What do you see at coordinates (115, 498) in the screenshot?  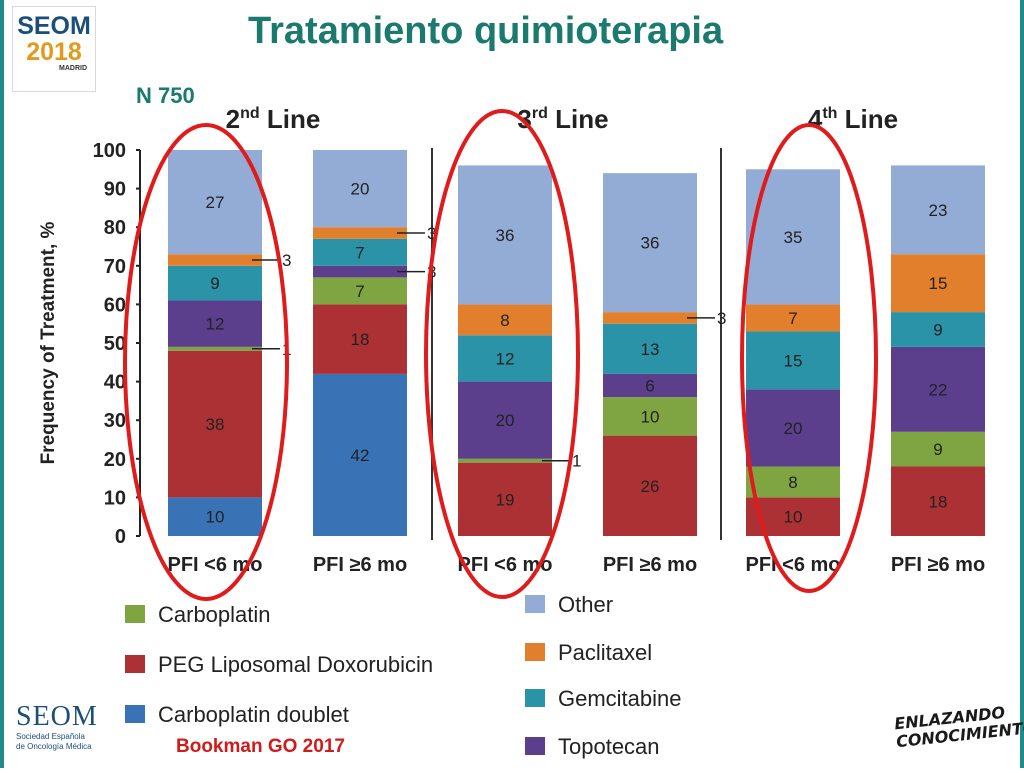 I see `y-tick-label: 10` at bounding box center [115, 498].